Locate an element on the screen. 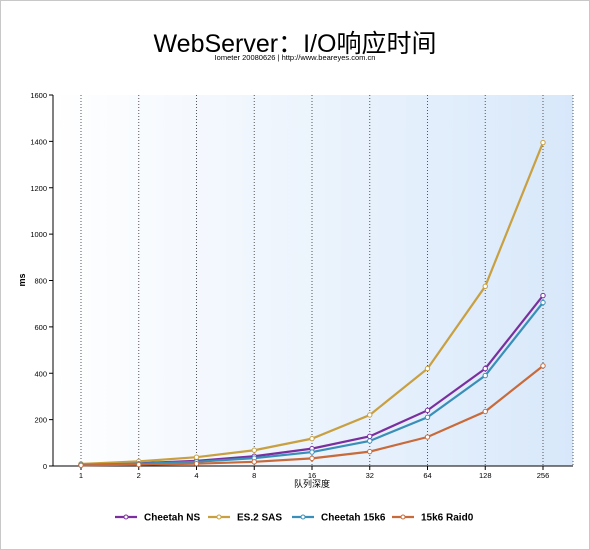  x-tick-label: 8 is located at coordinates (254, 475).